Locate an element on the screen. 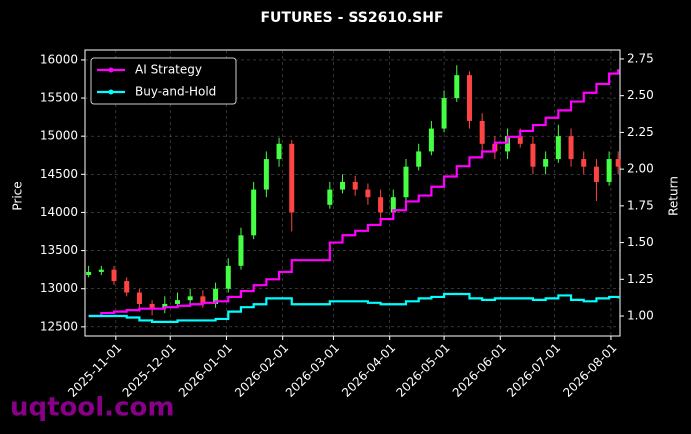 The image size is (691, 434). legend: AI Strategy Buy-and-Hold is located at coordinates (163, 81).